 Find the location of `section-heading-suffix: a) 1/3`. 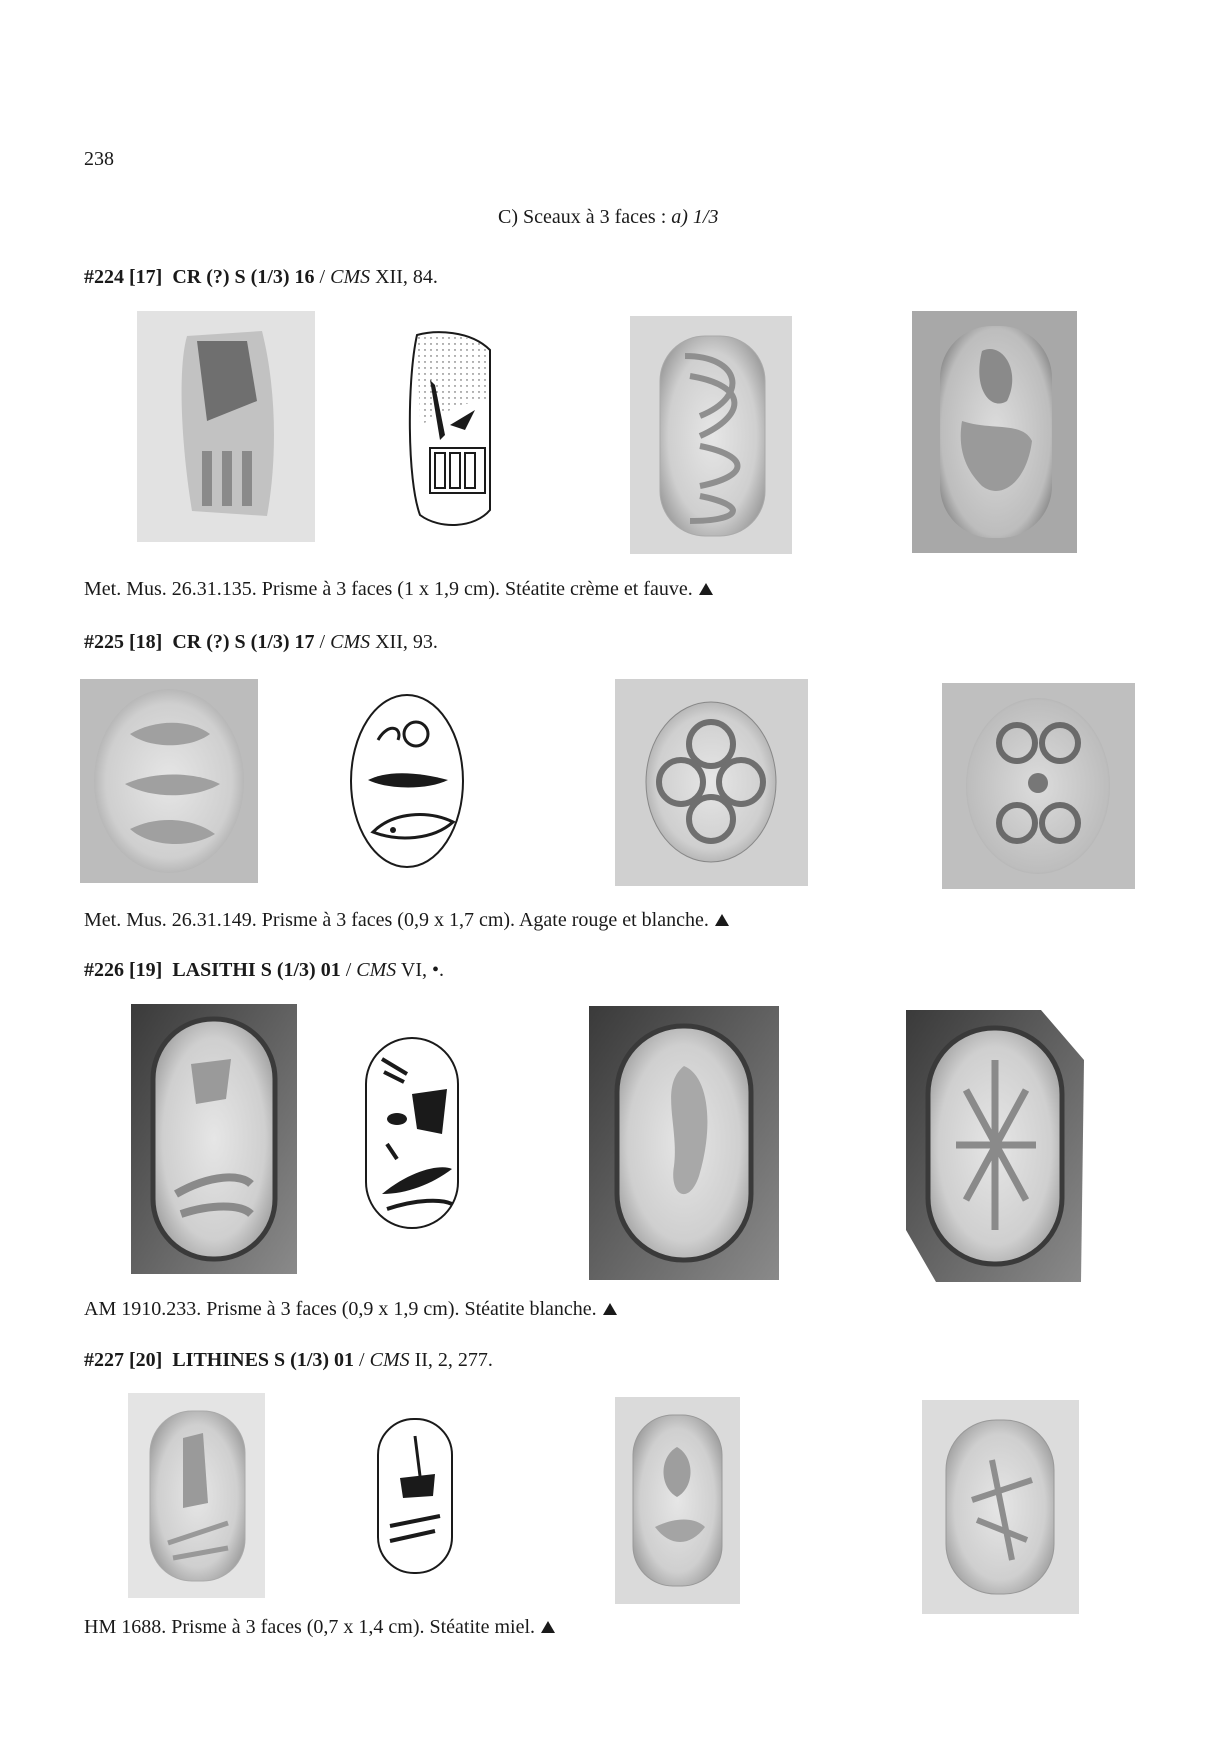

section-heading-suffix: a) 1/3 is located at coordinates (695, 217).